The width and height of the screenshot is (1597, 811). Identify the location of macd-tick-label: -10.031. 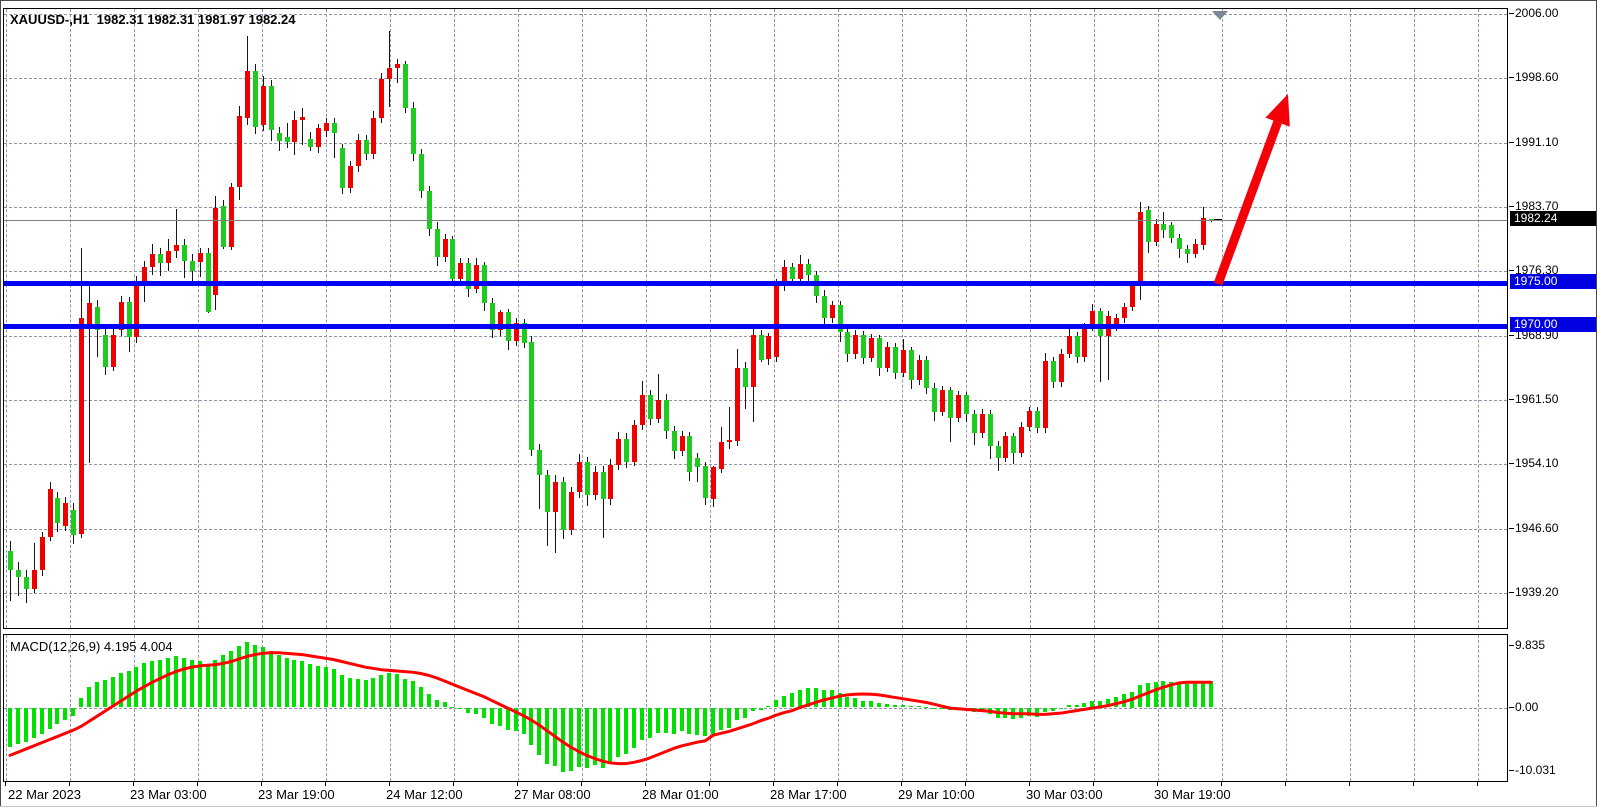
(1535, 769).